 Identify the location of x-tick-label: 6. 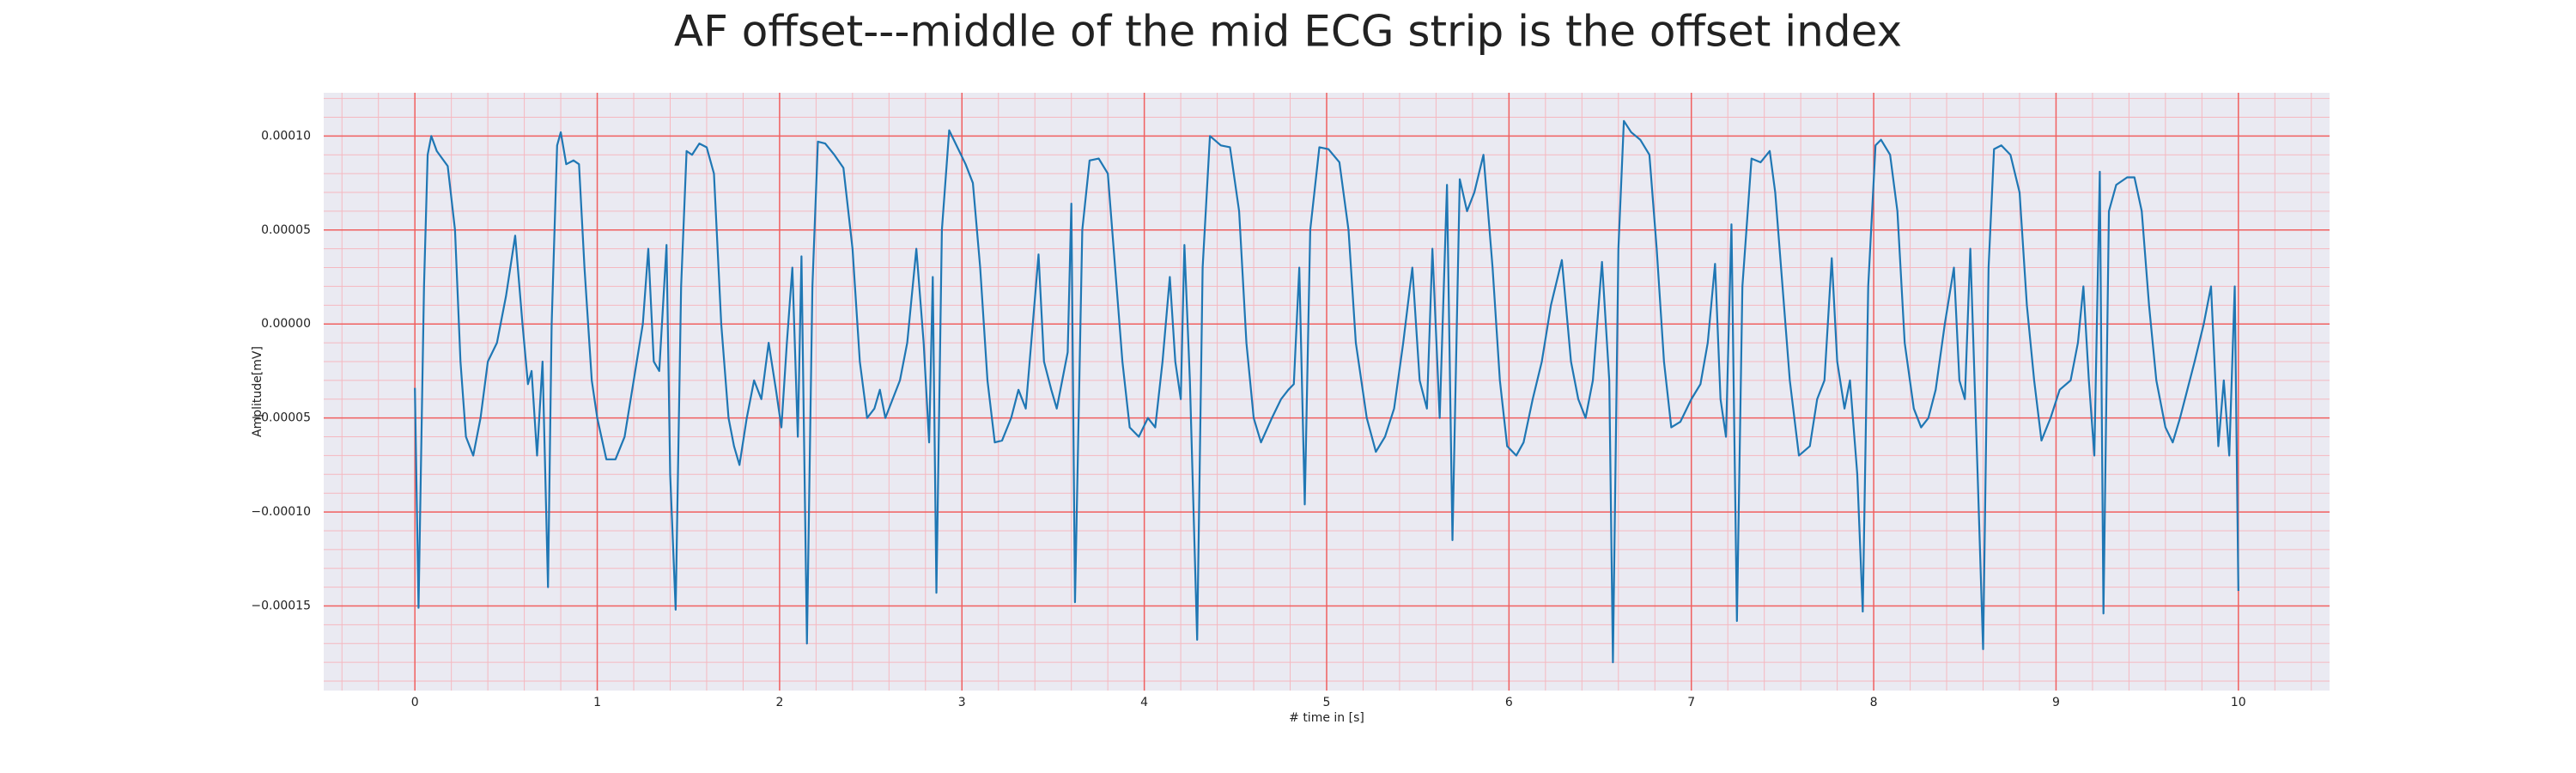
(1509, 702).